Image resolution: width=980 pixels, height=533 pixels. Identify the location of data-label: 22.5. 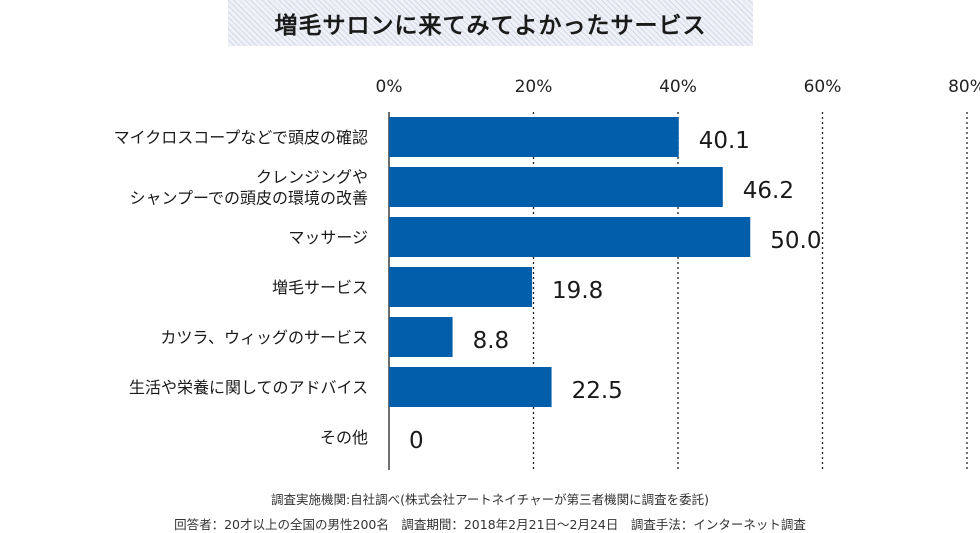
(597, 391).